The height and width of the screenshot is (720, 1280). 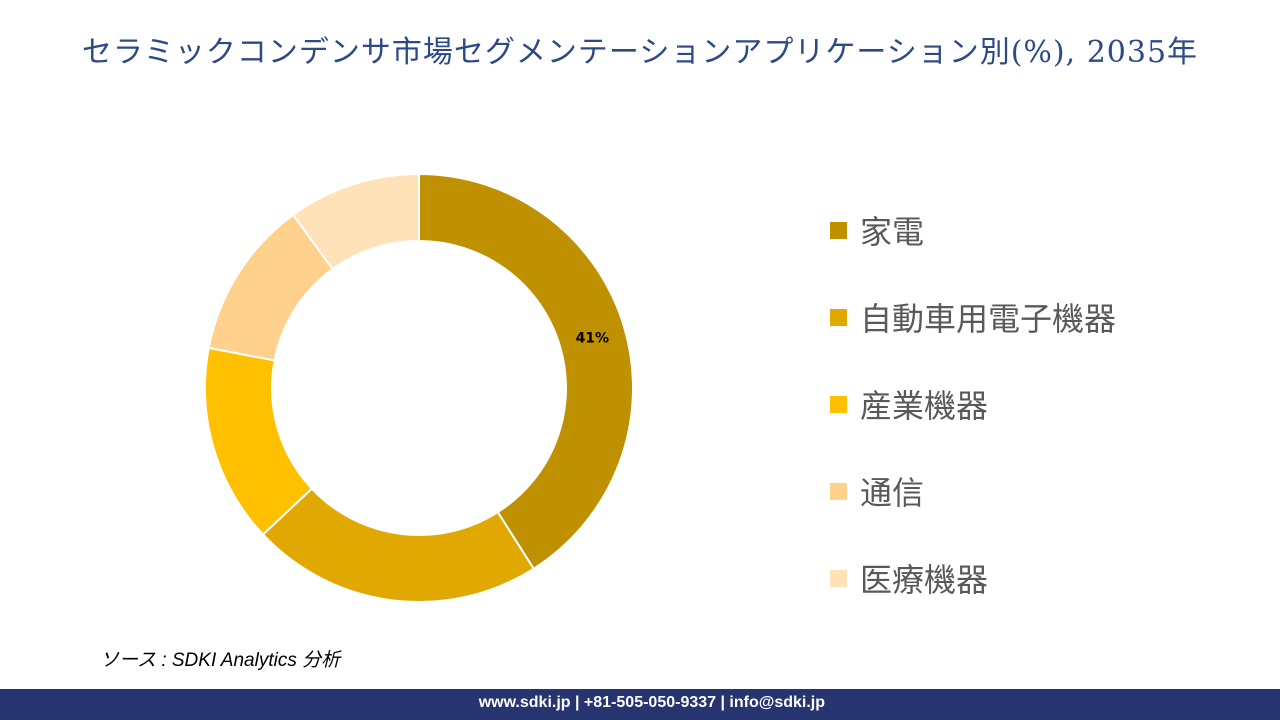 I want to click on legend-item: 家電, so click(x=877, y=230).